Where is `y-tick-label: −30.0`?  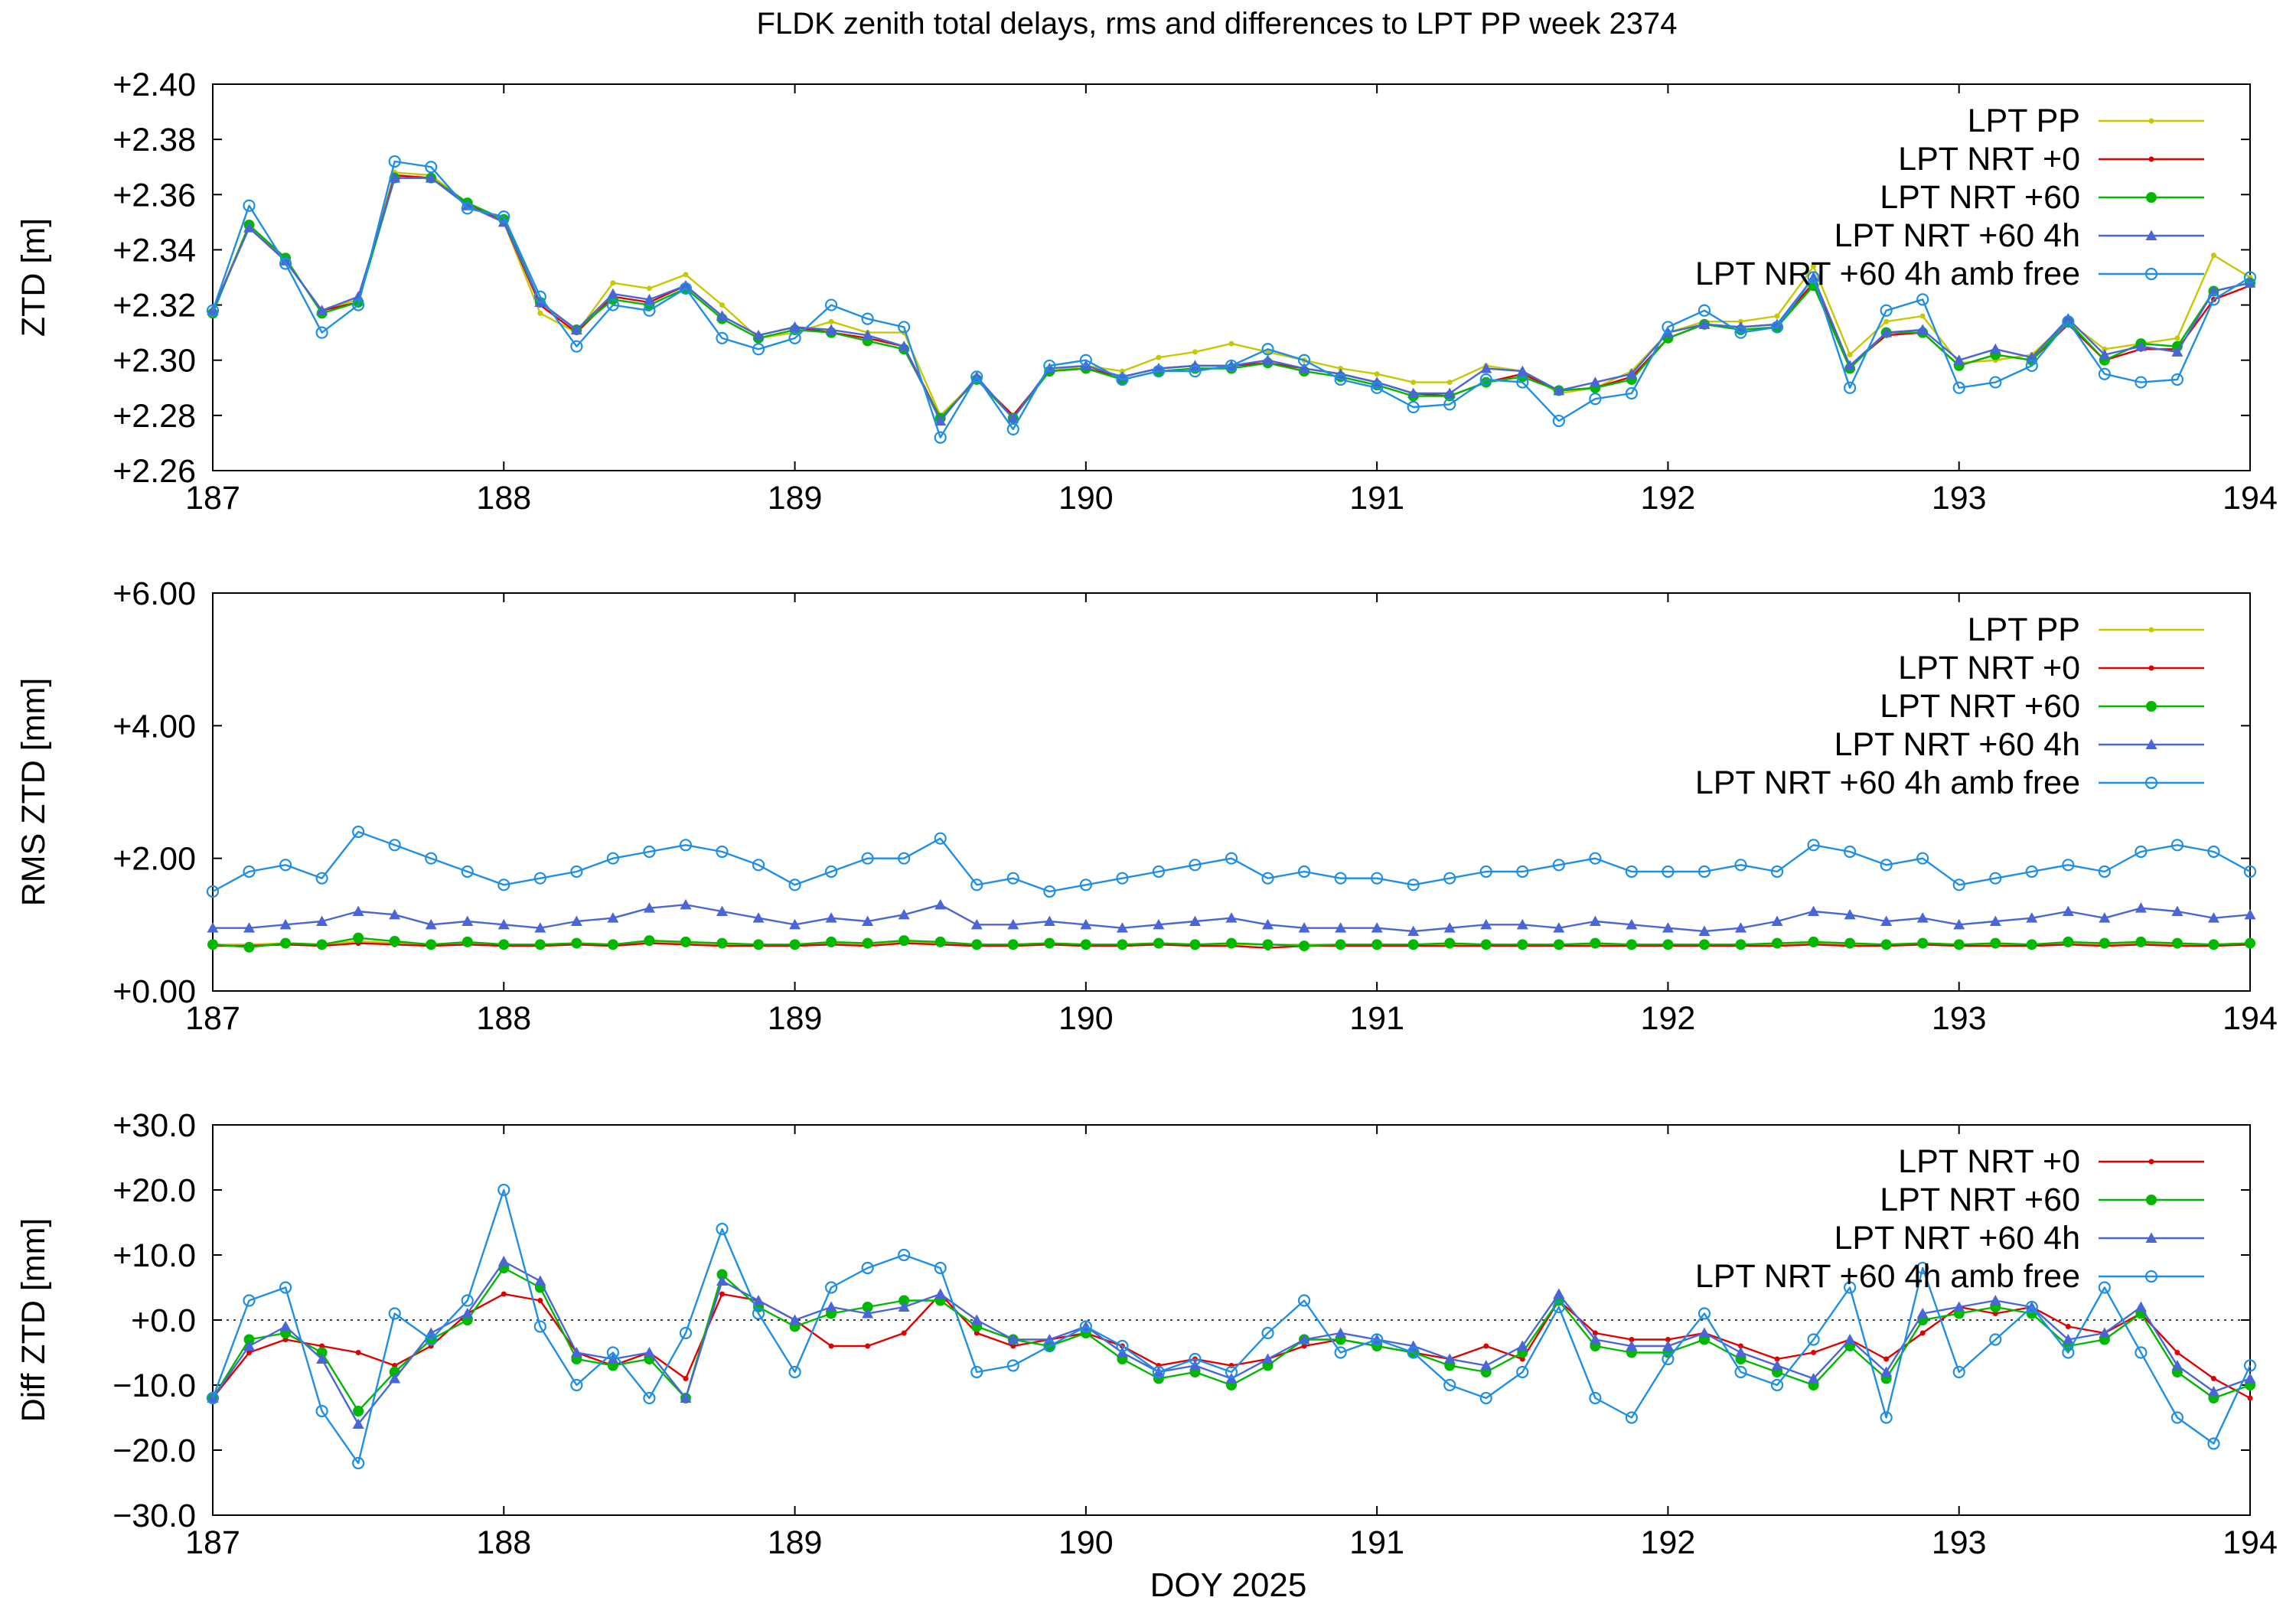 y-tick-label: −30.0 is located at coordinates (154, 1516).